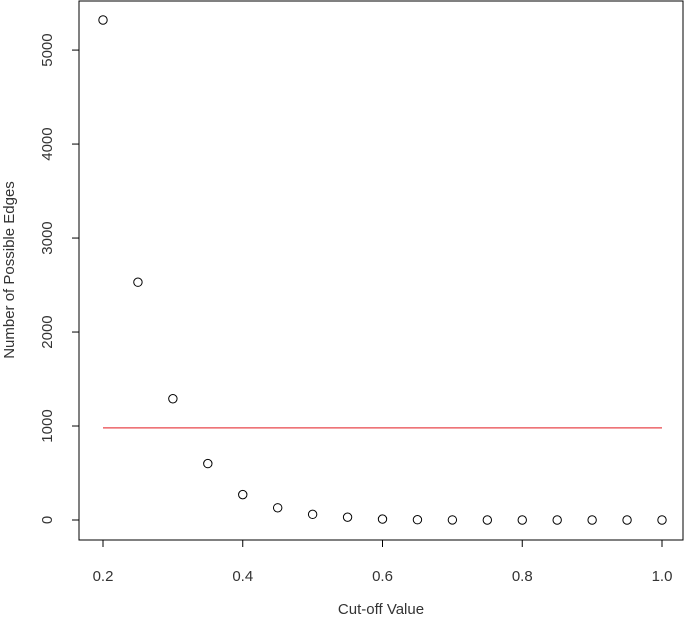  What do you see at coordinates (47, 143) in the screenshot?
I see `y-tick-label: 4000` at bounding box center [47, 143].